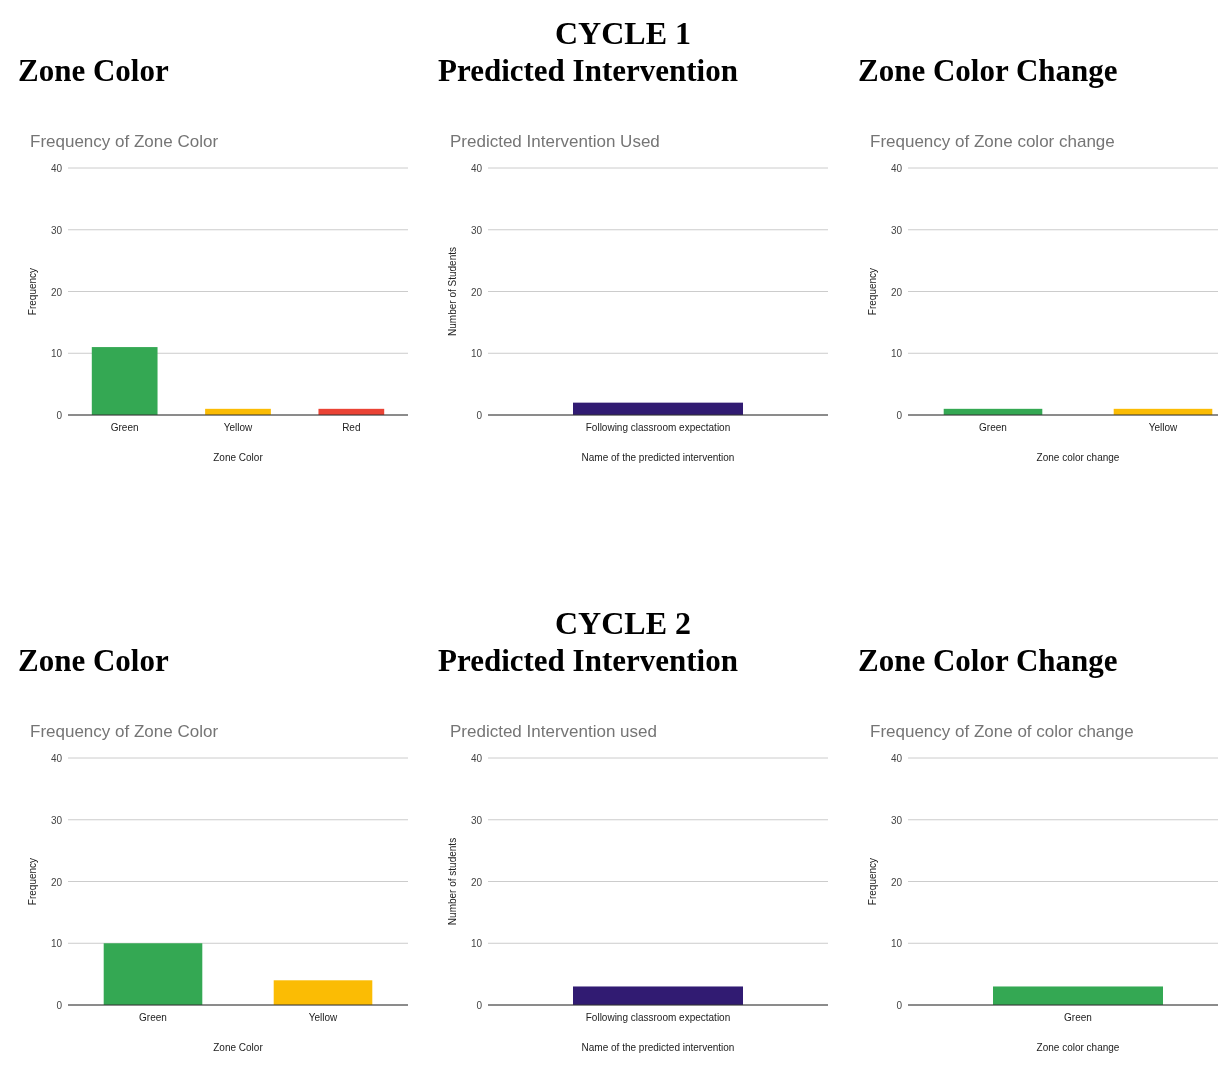 This screenshot has width=1220, height=1080. What do you see at coordinates (351, 427) in the screenshot?
I see `x-tick-label: Red` at bounding box center [351, 427].